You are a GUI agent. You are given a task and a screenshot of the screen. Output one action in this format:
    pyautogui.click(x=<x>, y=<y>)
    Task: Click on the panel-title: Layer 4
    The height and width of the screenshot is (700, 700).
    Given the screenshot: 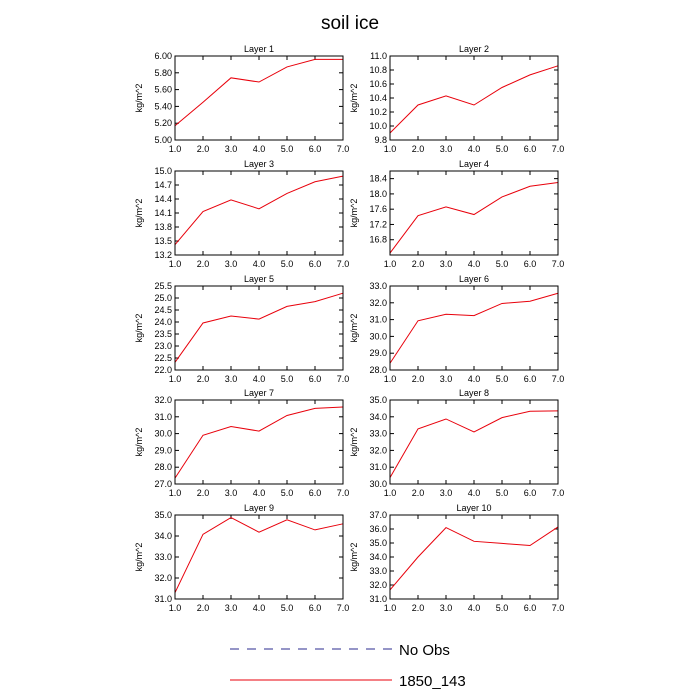 What is the action you would take?
    pyautogui.click(x=474, y=164)
    